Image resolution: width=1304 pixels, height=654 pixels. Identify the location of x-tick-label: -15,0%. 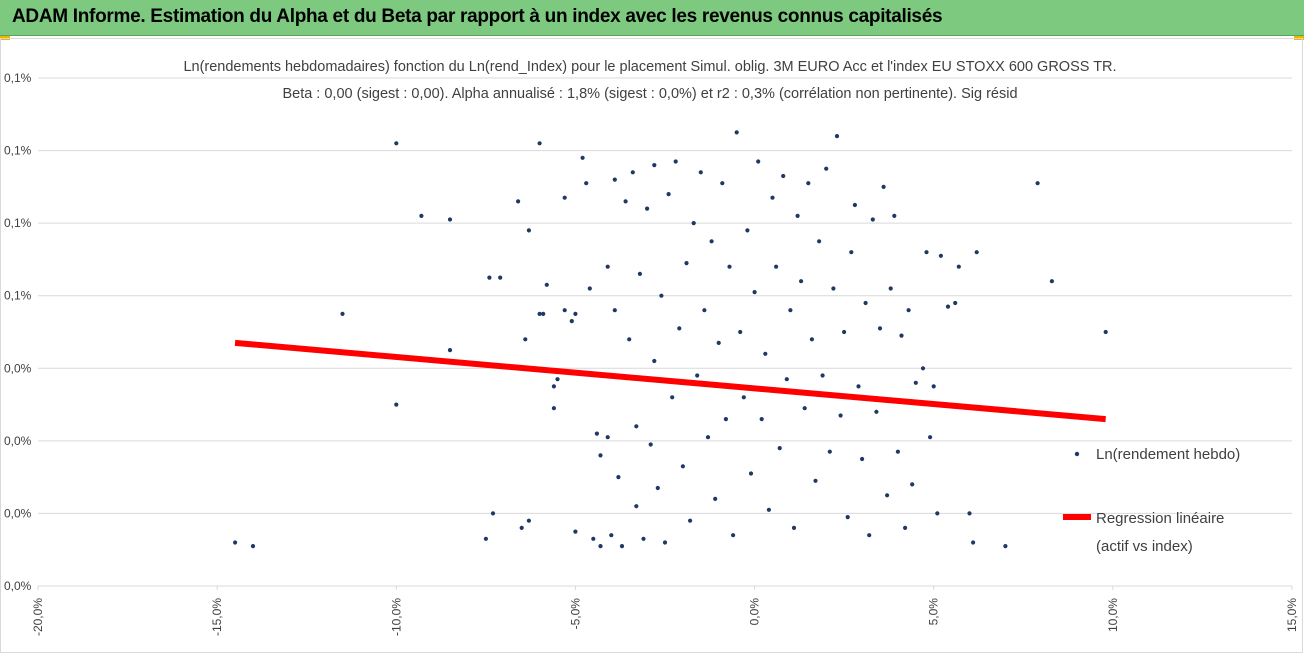
(217, 617).